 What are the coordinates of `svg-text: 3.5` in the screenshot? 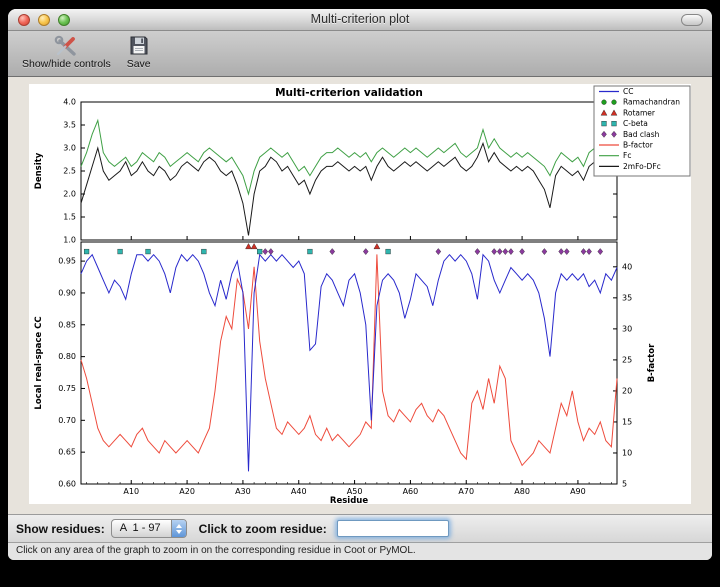 It's located at (69, 125).